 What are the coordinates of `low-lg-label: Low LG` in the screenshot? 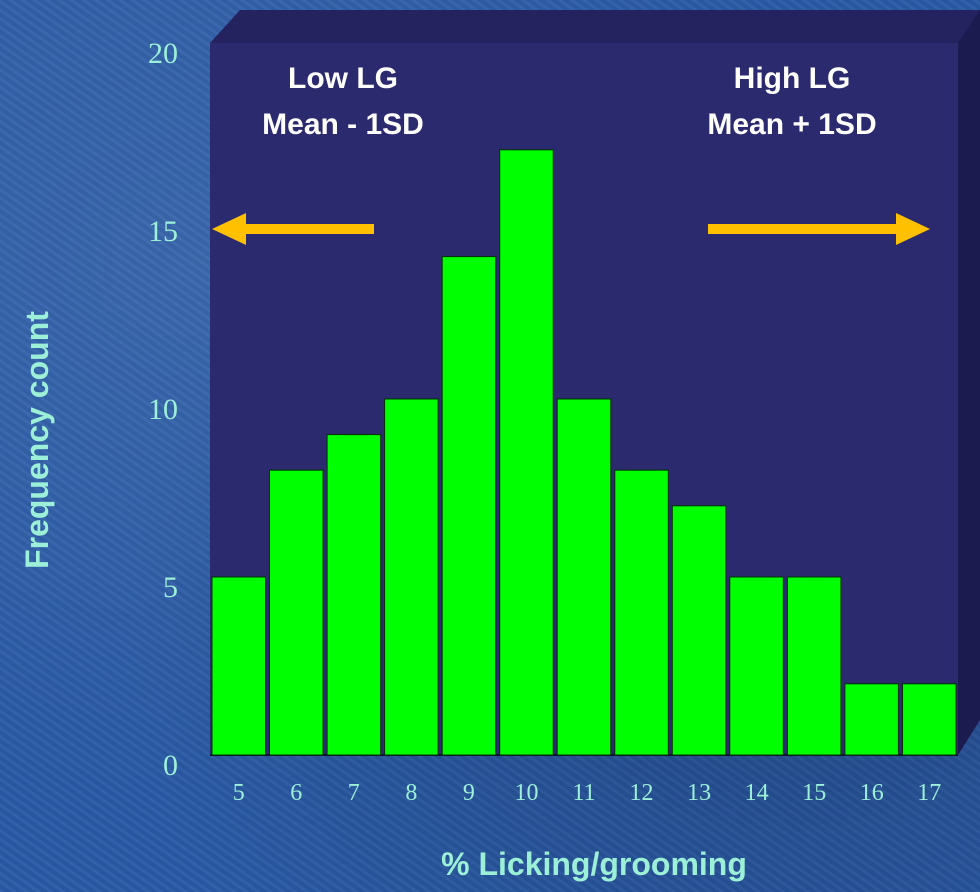 It's located at (343, 78).